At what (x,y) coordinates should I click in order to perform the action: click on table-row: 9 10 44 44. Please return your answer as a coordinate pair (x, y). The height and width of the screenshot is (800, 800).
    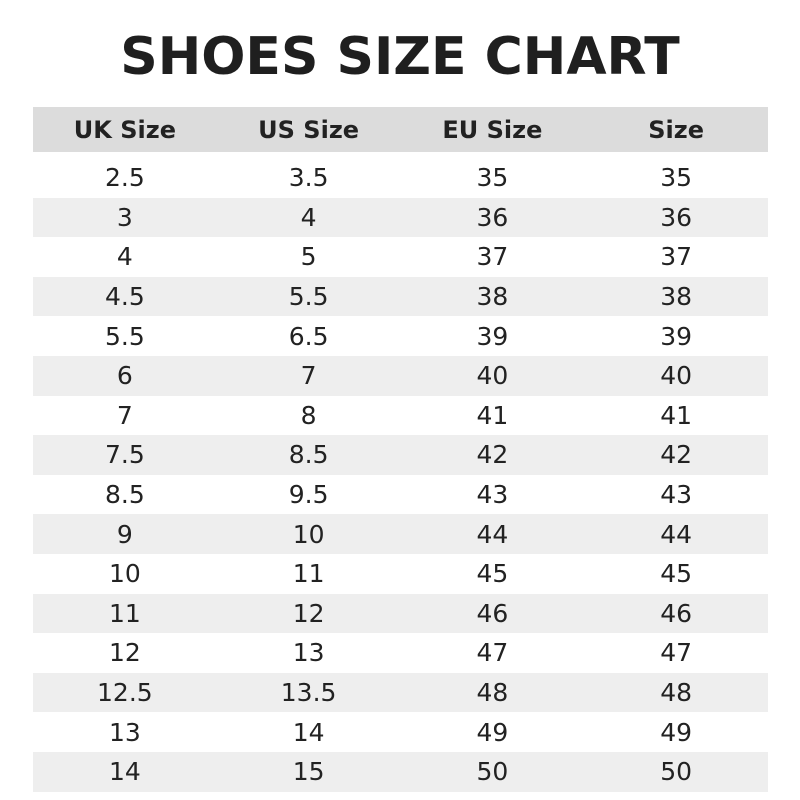
    Looking at the image, I should click on (400, 534).